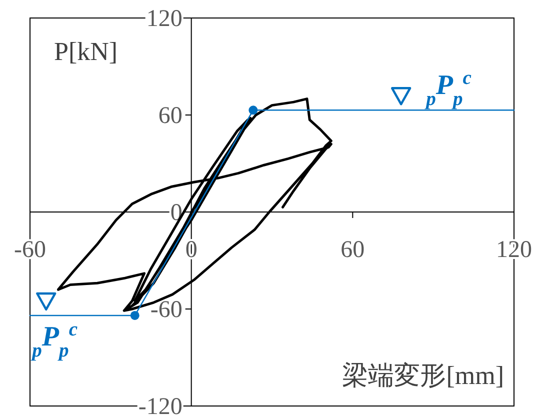  Describe the element at coordinates (160, 405) in the screenshot. I see `y-tick-label: -120` at that location.